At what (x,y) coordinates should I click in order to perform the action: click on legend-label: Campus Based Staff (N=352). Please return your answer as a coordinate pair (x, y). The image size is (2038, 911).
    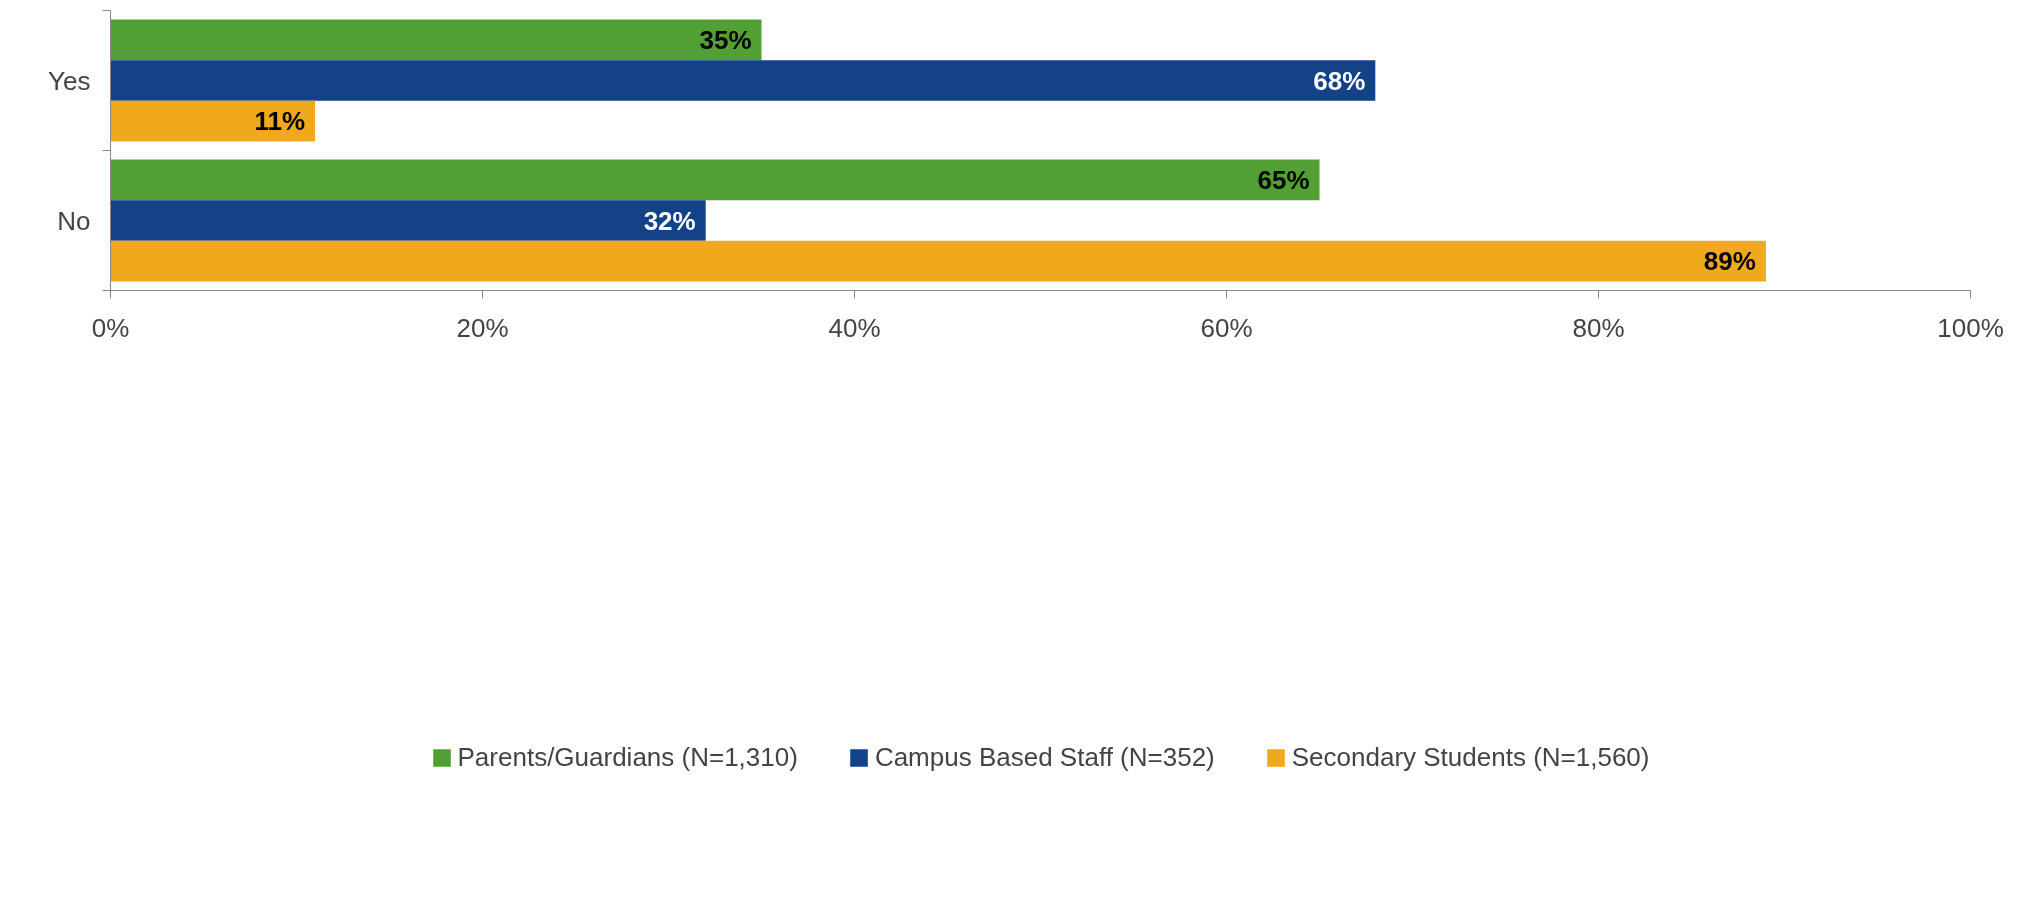
    Looking at the image, I should click on (1044, 757).